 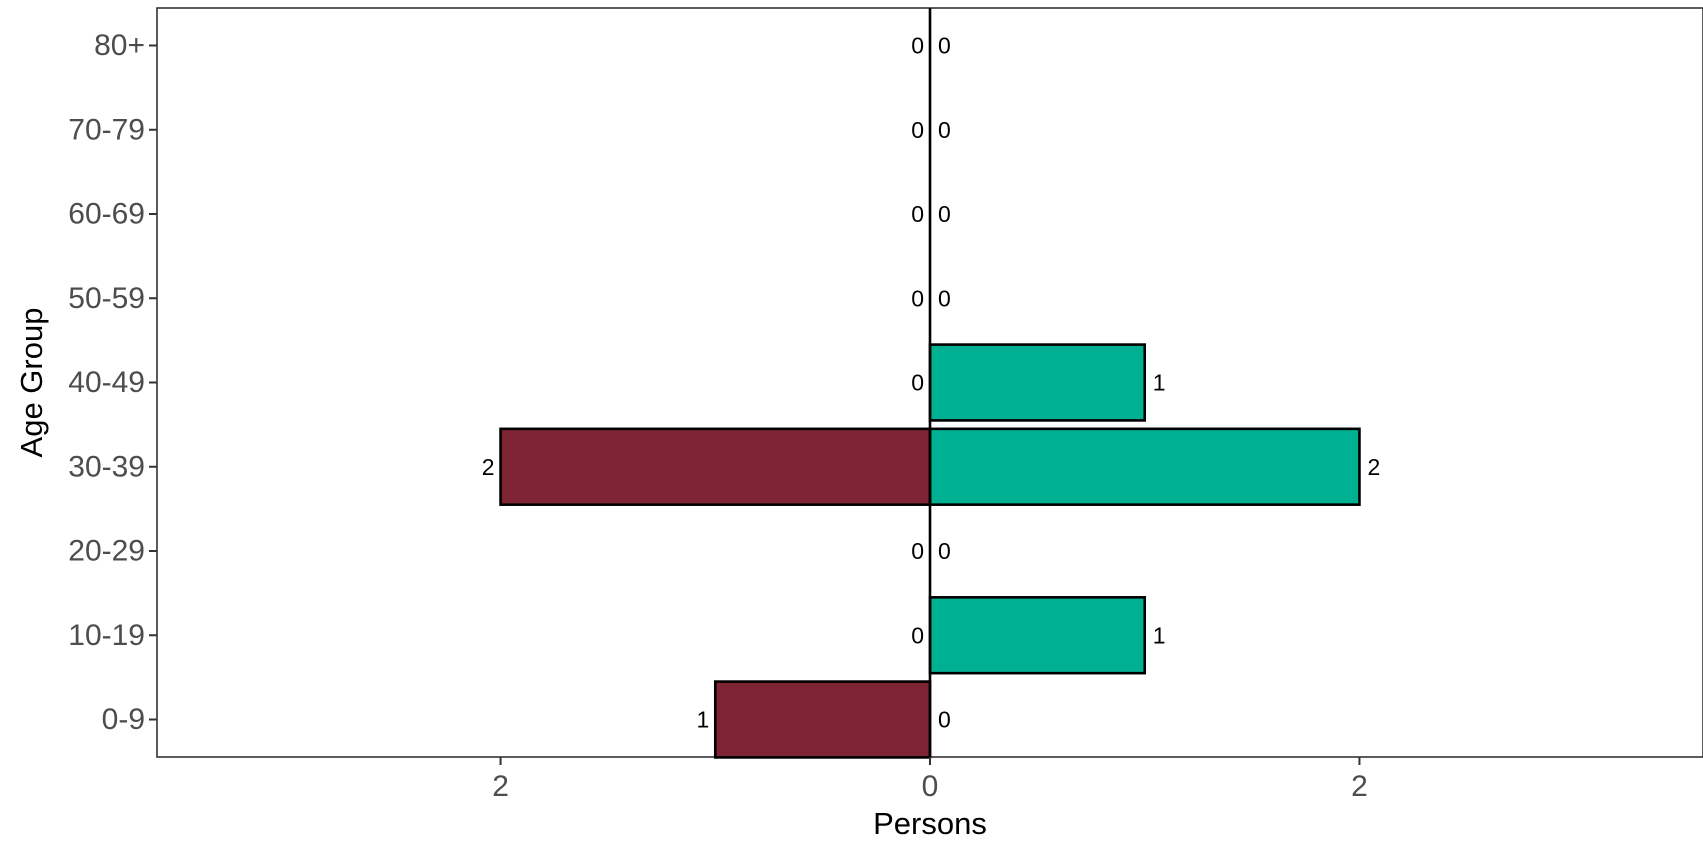 I want to click on data-label-right-80plus: 0, so click(x=944, y=46).